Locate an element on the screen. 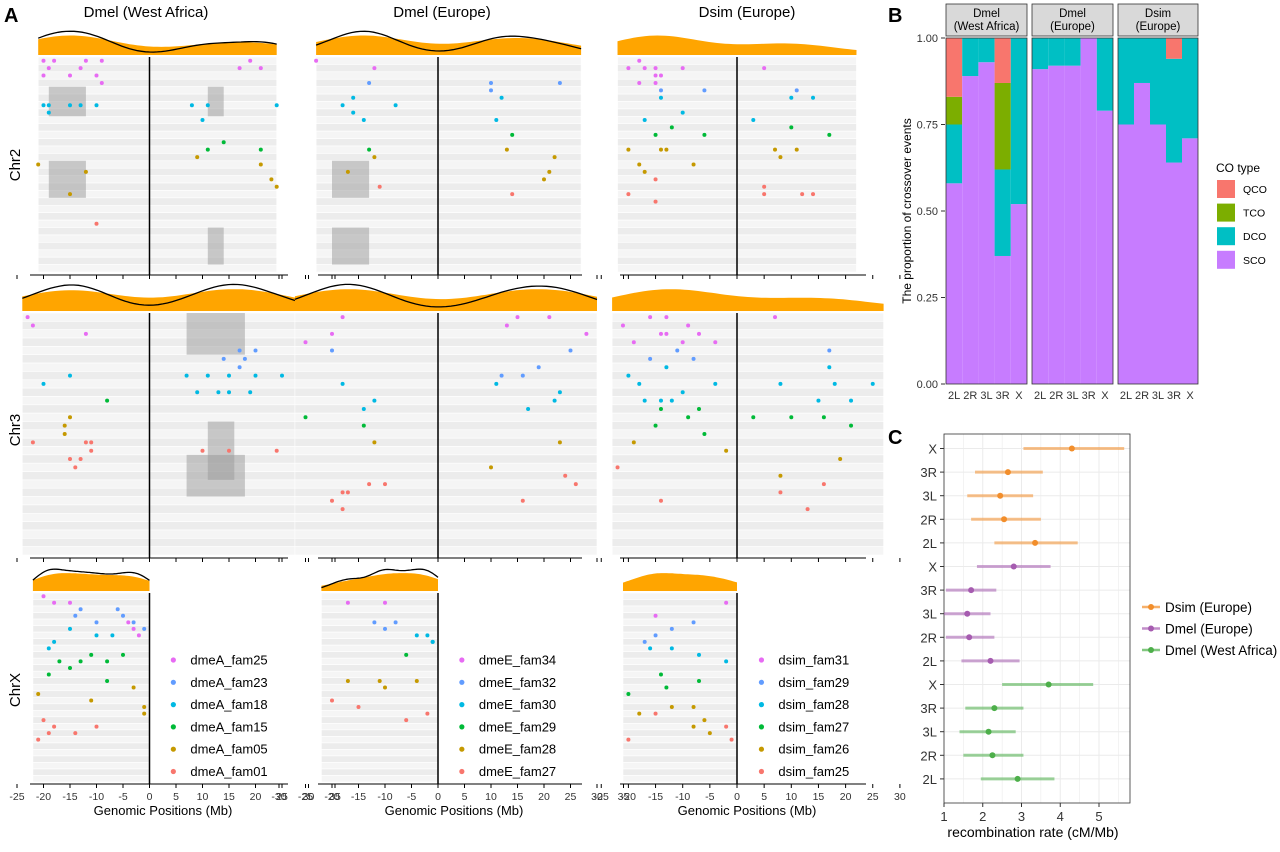  x-tick-label: -30 is located at coordinates (278, 797).